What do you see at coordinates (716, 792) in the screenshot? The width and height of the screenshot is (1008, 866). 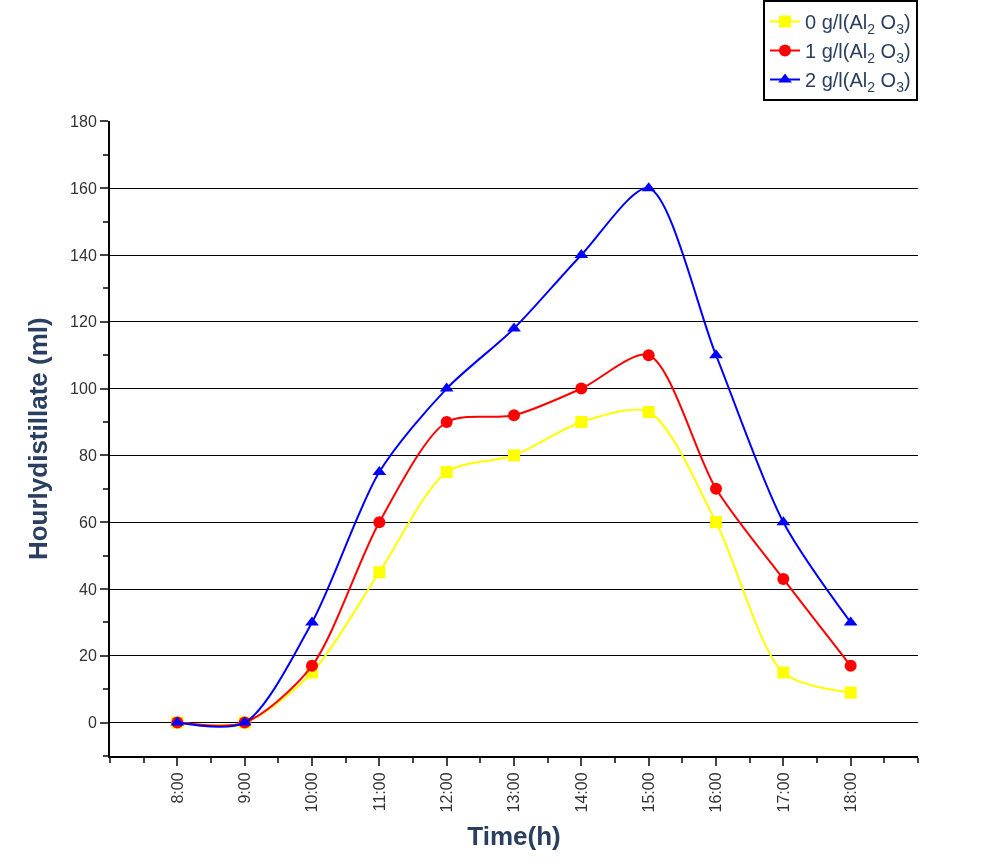 I see `x-tick-label: 16:00` at bounding box center [716, 792].